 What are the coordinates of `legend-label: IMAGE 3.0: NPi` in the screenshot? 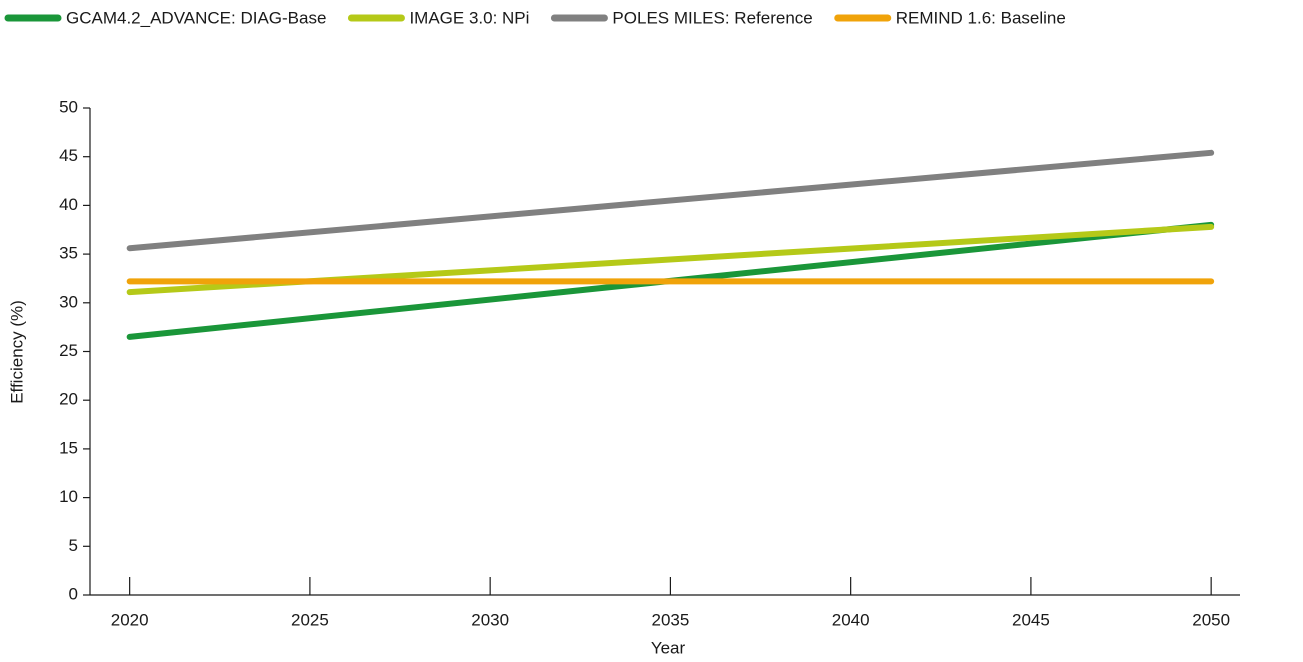 It's located at (469, 17).